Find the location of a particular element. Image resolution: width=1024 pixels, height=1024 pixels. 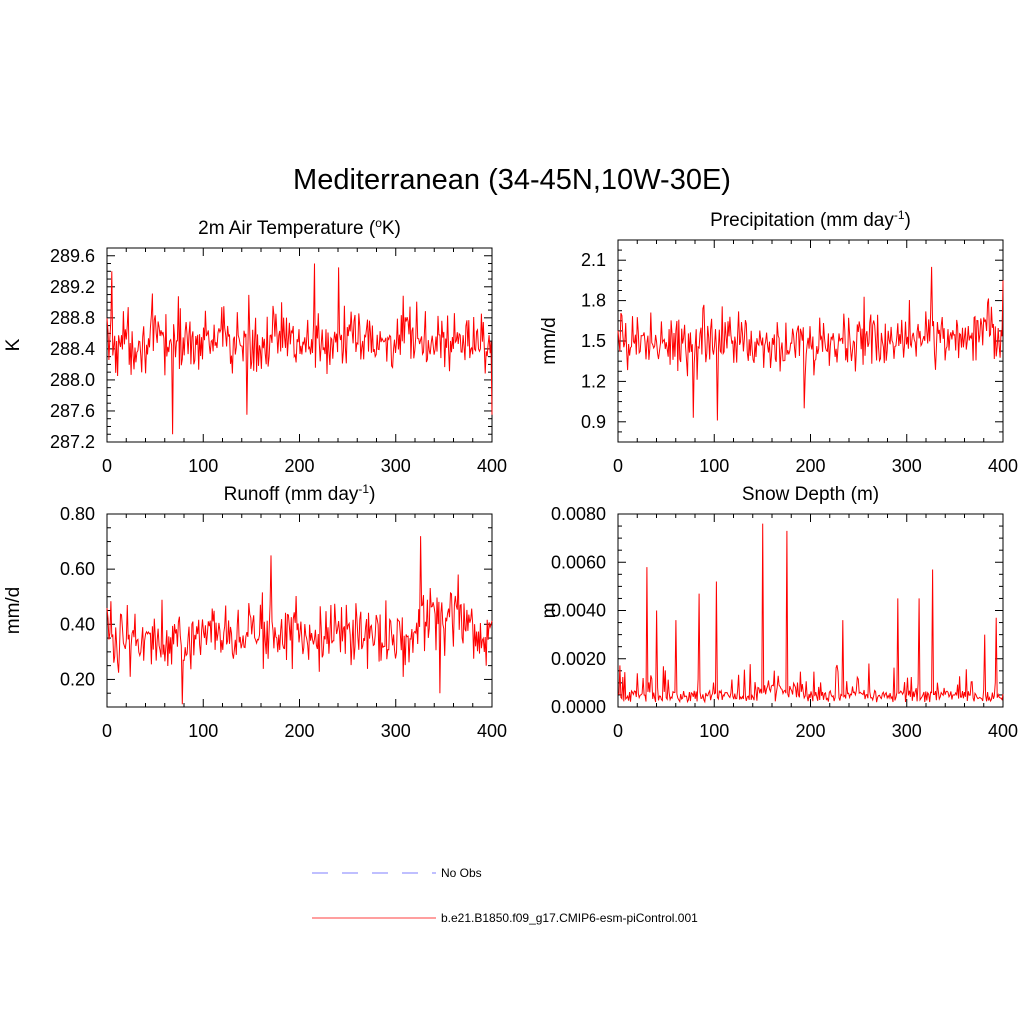

plot-frame is located at coordinates (810, 610).